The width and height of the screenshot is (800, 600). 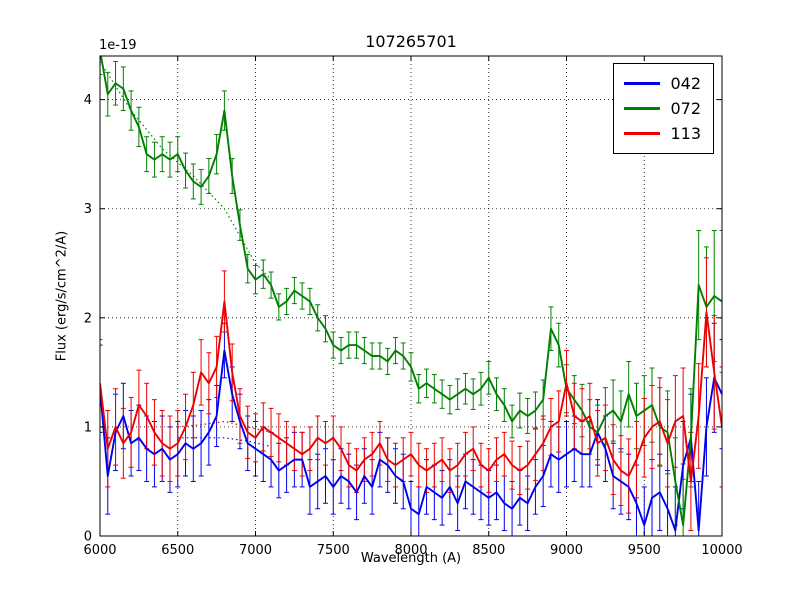 What do you see at coordinates (642, 83) in the screenshot?
I see `legend-line-sample-blue` at bounding box center [642, 83].